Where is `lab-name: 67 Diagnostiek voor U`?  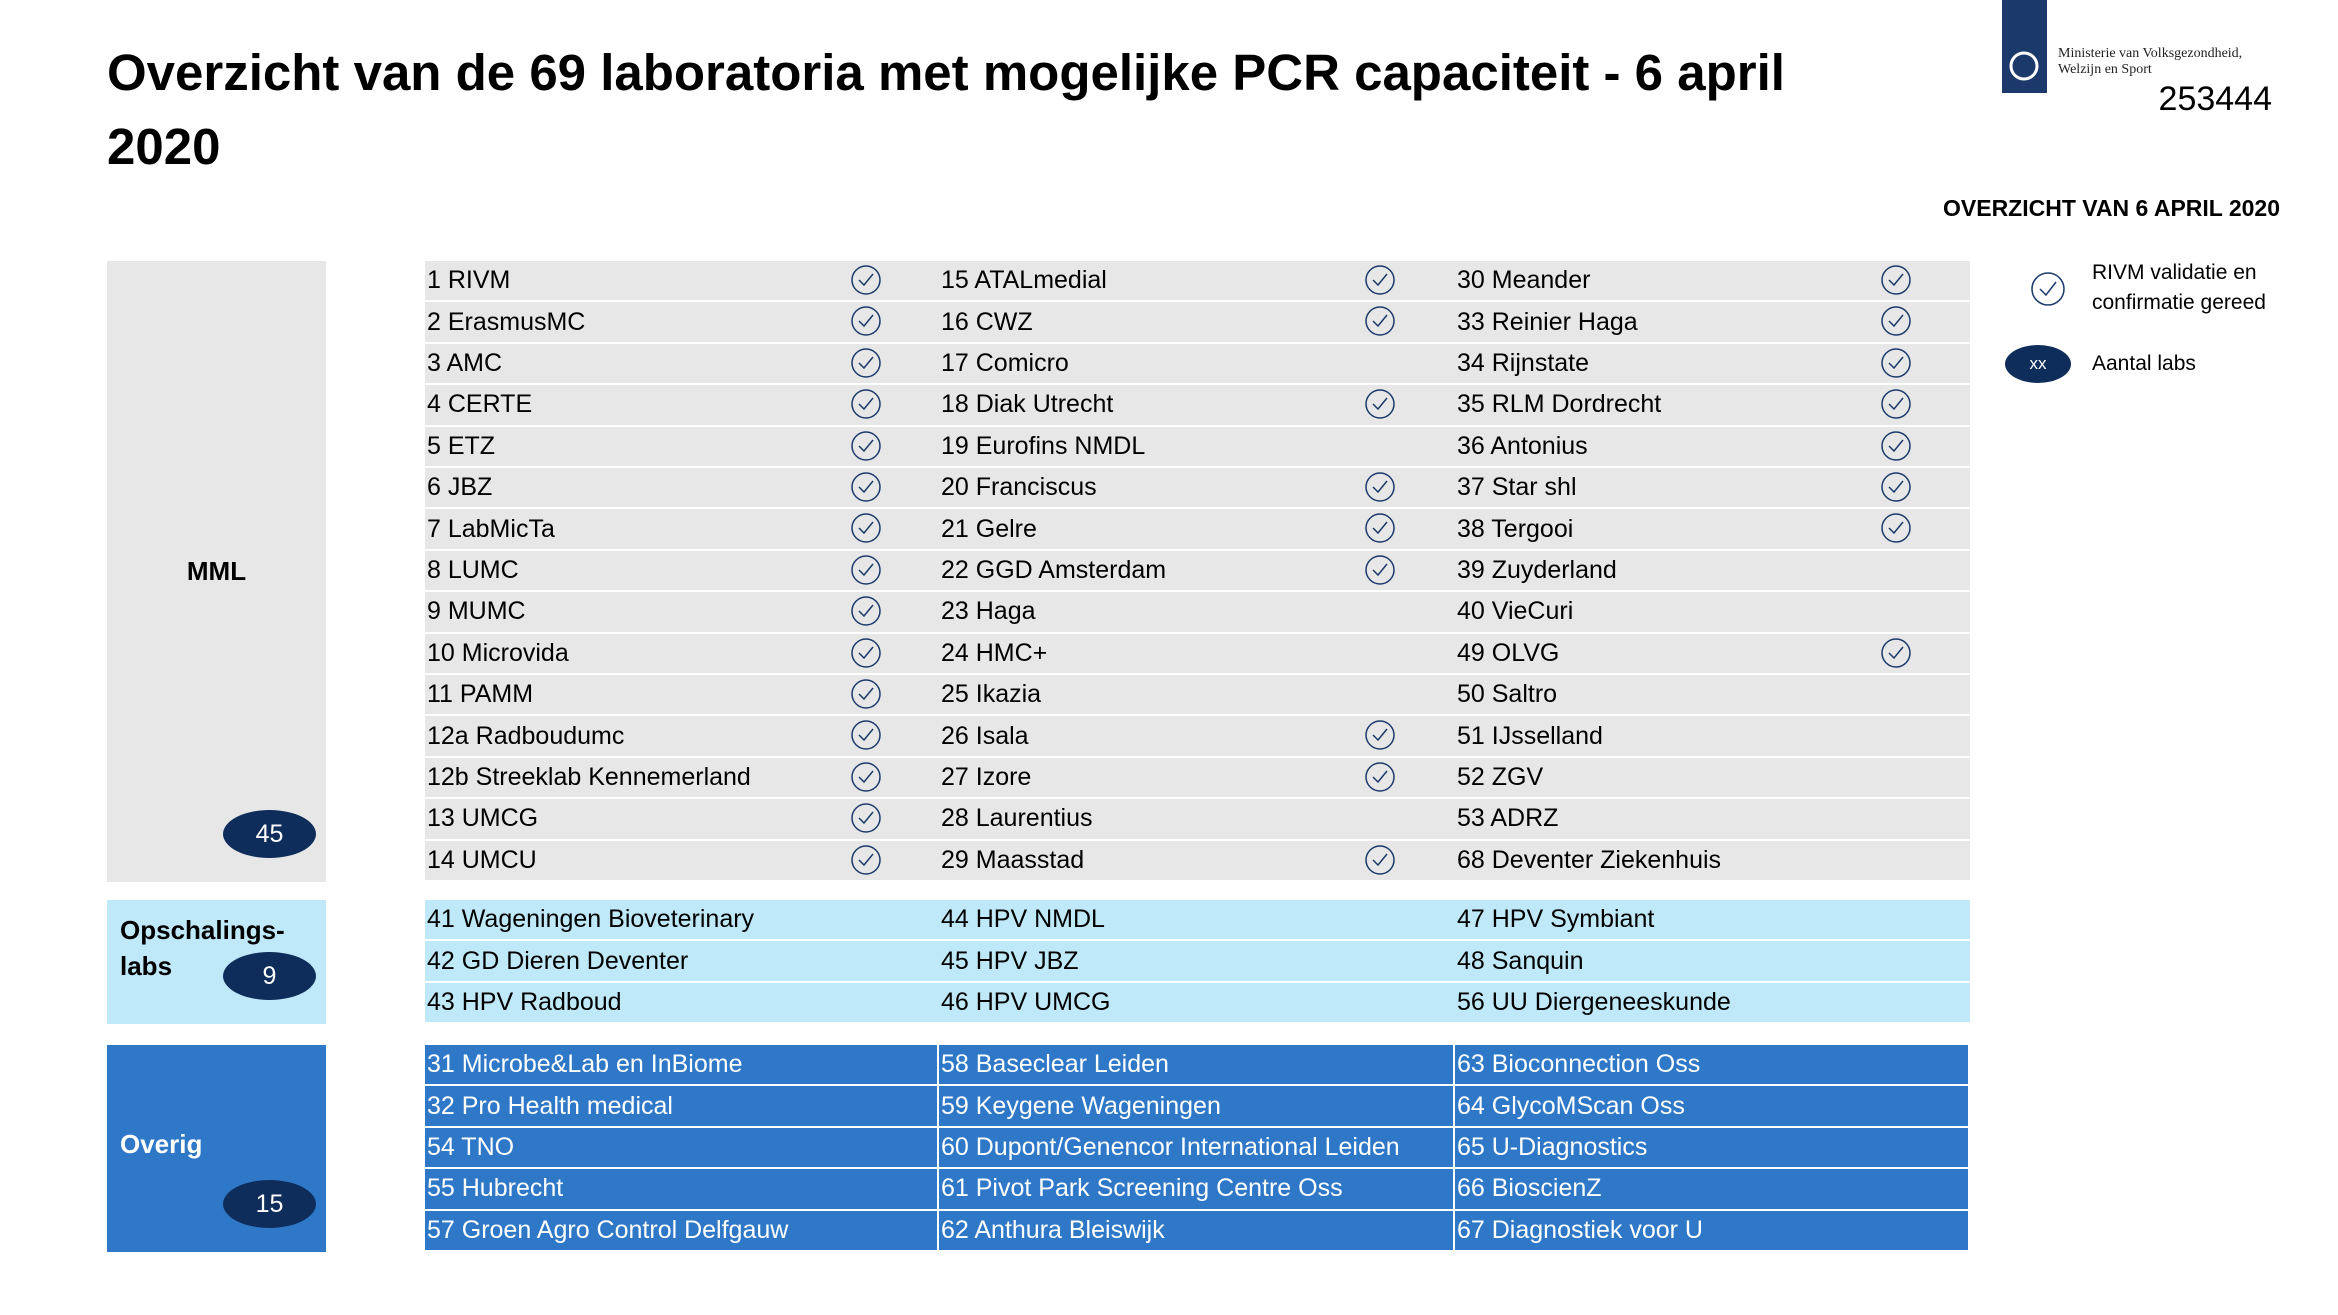 lab-name: 67 Diagnostiek voor U is located at coordinates (1580, 1229).